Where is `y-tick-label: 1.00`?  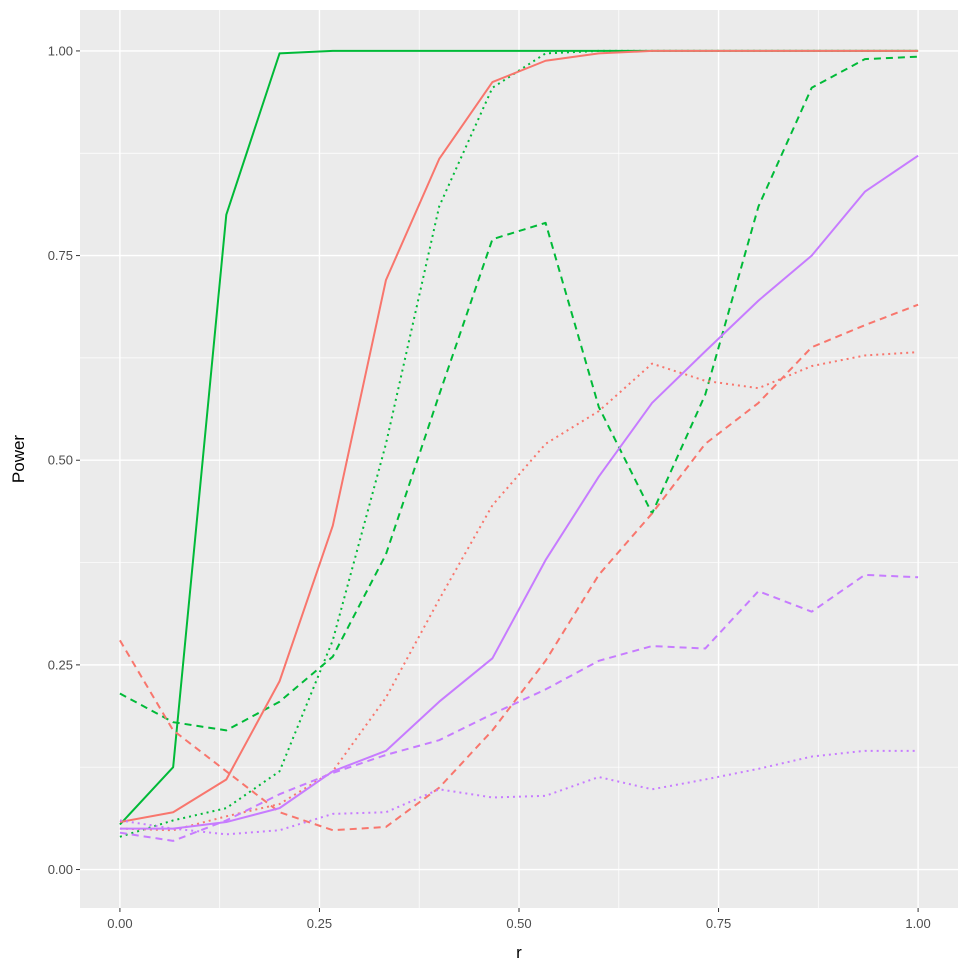
y-tick-label: 1.00 is located at coordinates (60, 50).